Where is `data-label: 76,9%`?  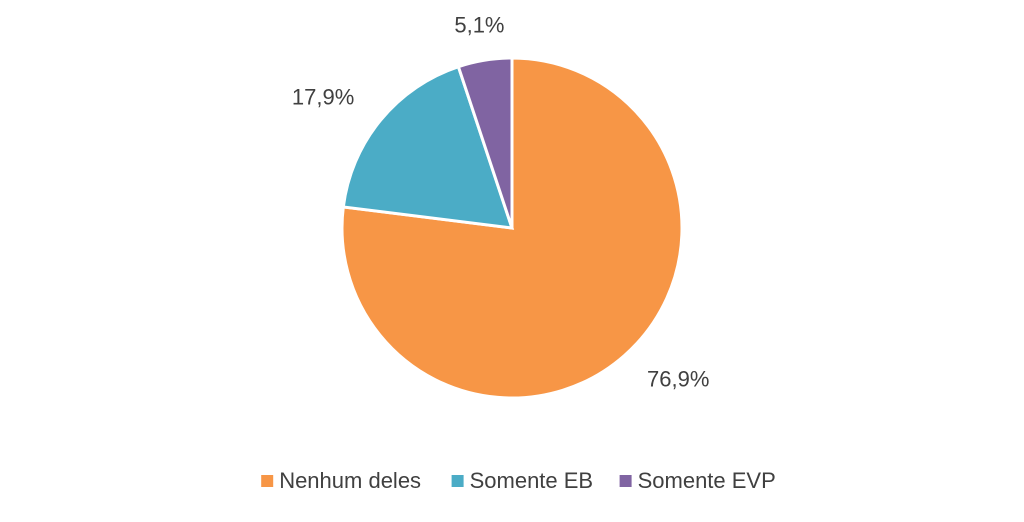 data-label: 76,9% is located at coordinates (678, 379).